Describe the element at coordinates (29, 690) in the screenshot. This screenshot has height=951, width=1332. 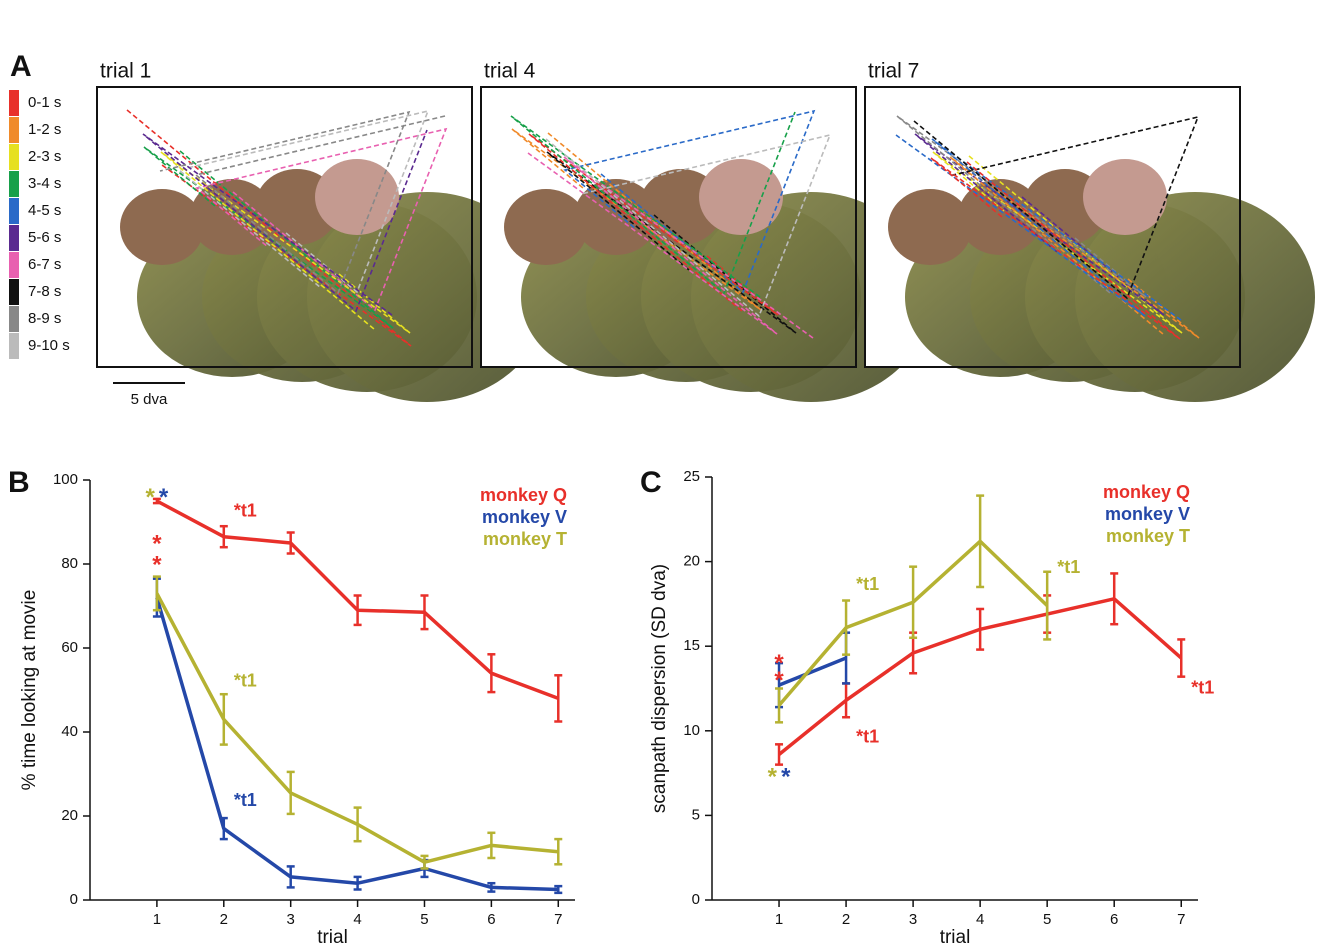
I see `y-axis-label: % time looking at movie` at that location.